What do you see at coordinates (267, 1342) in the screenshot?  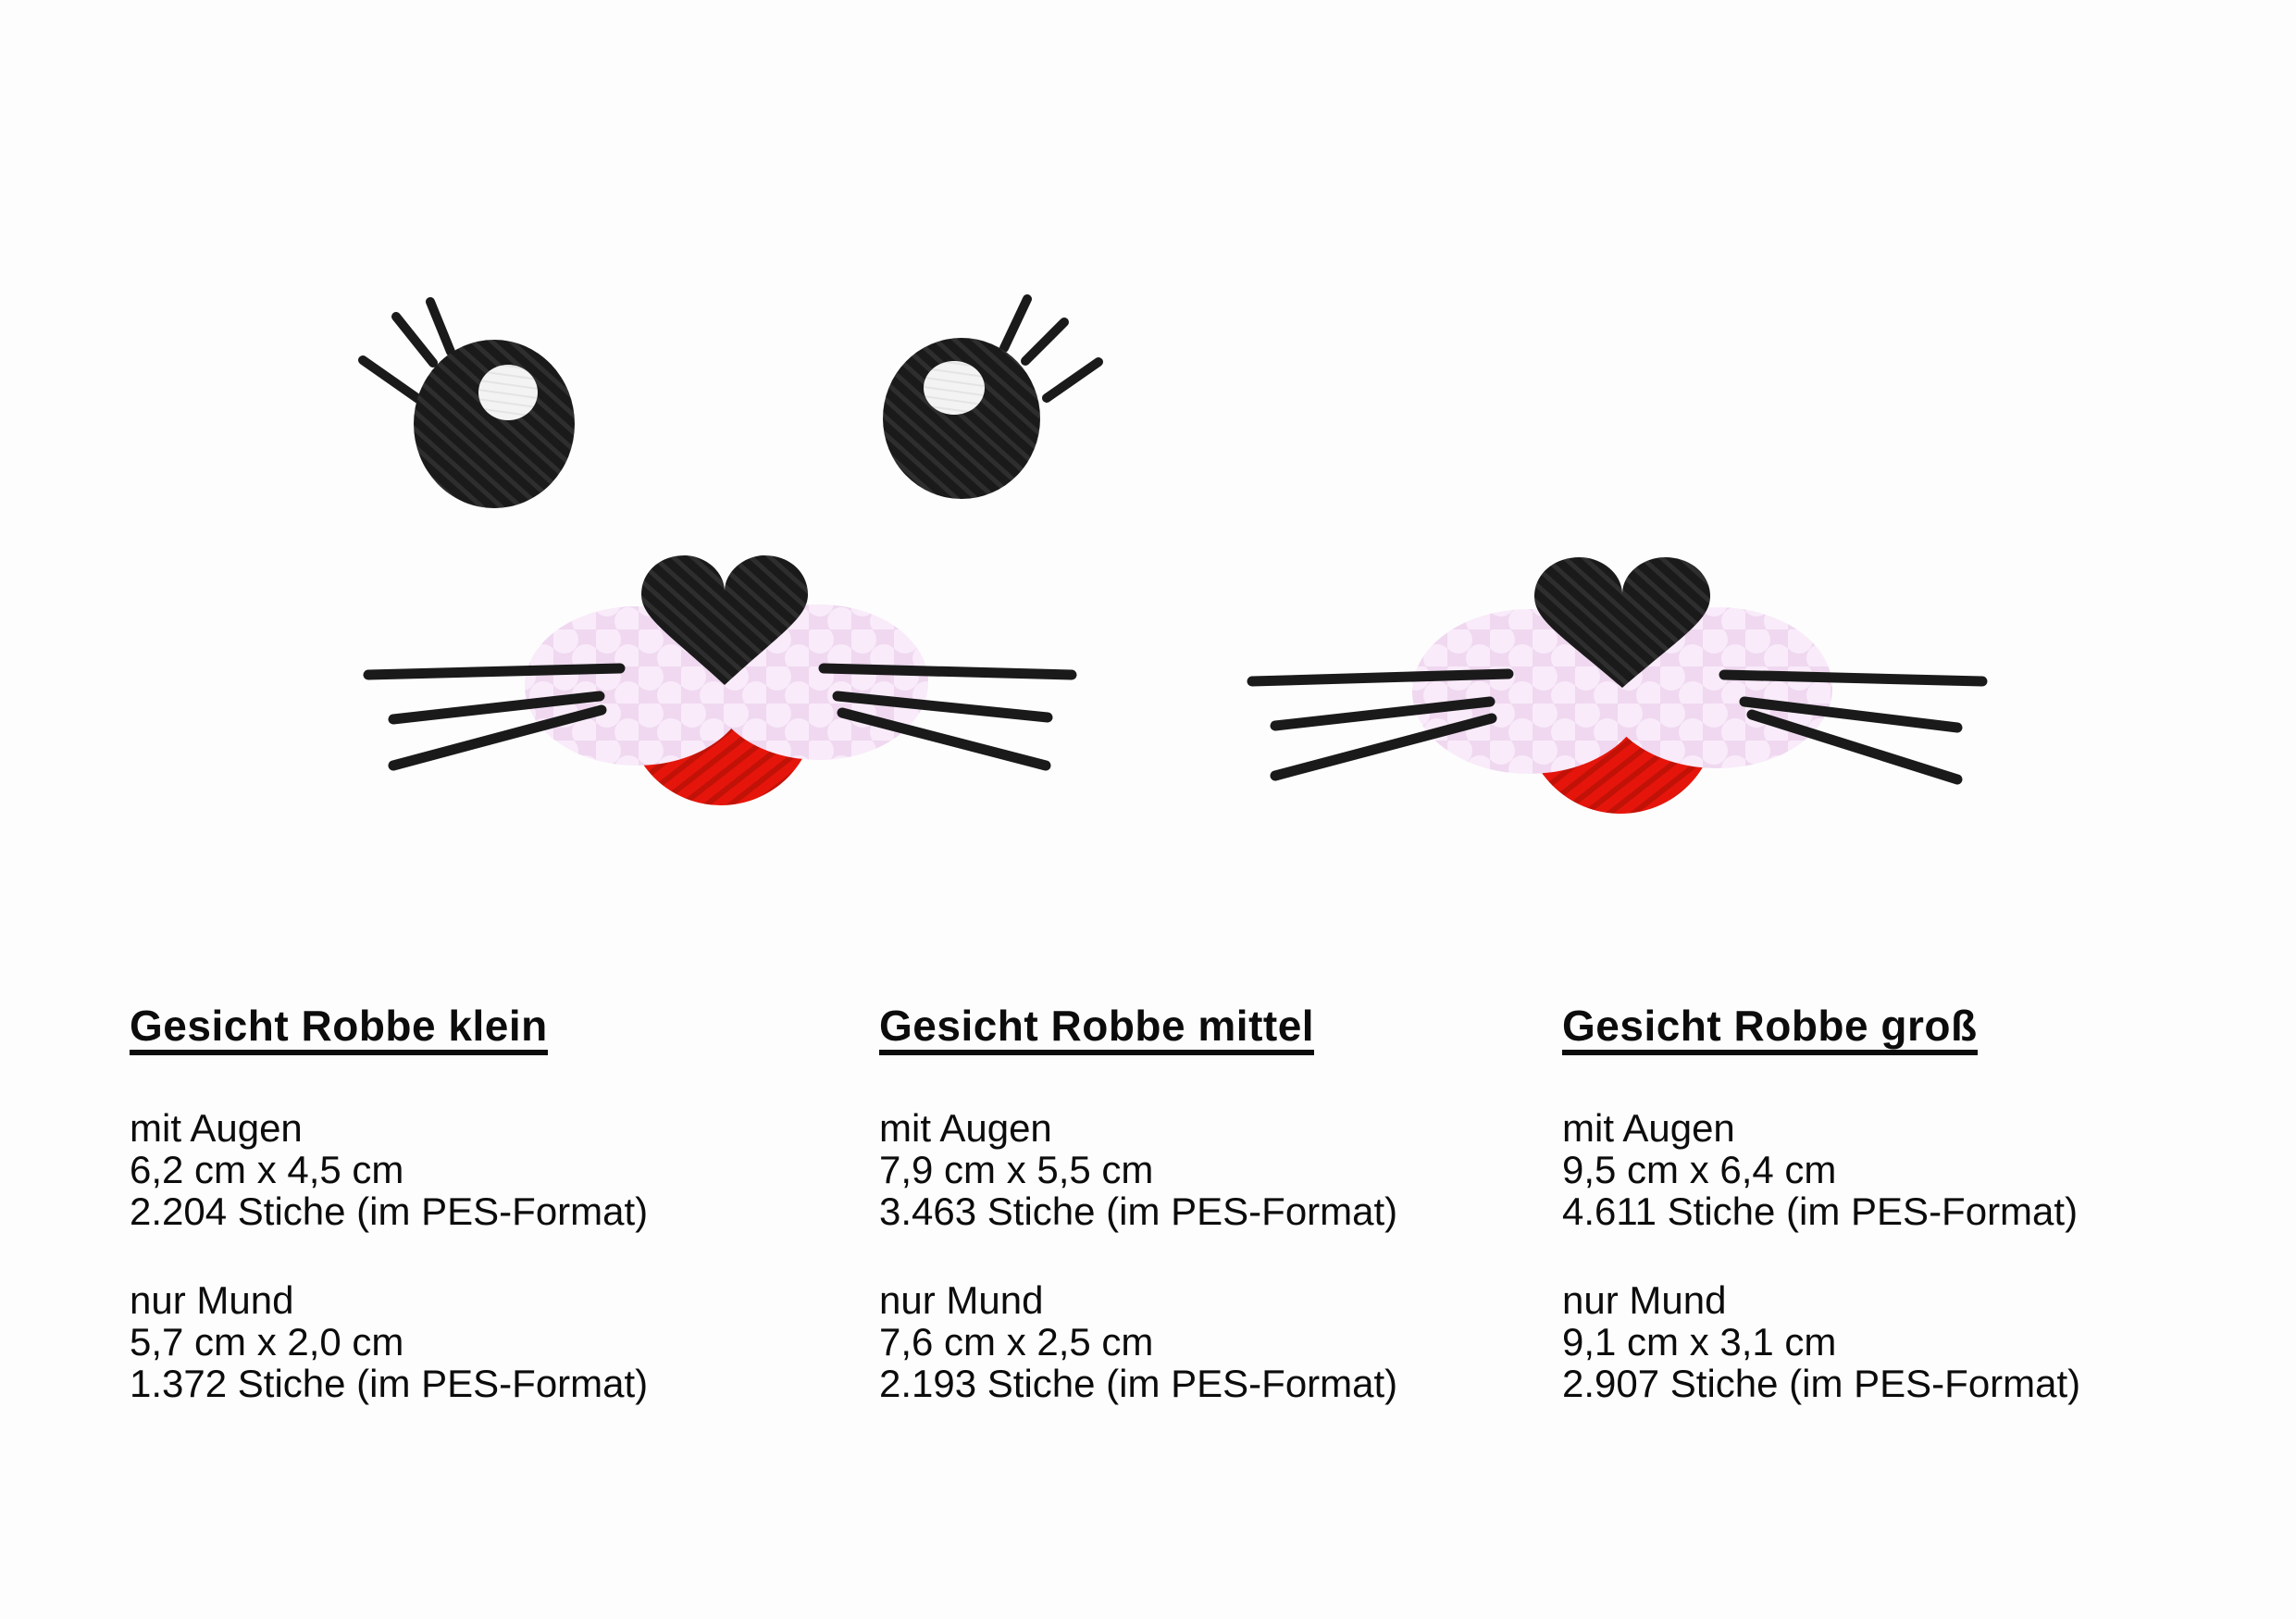 I see `spec-size: 5,7 cm x 2,0 cm` at bounding box center [267, 1342].